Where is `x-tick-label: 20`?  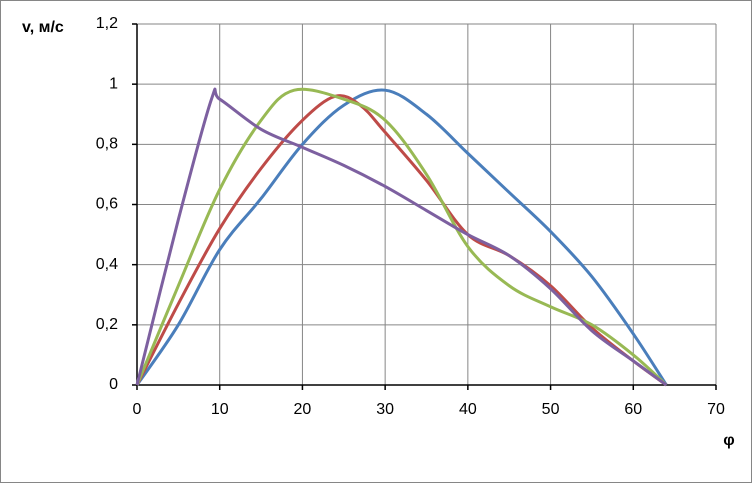
x-tick-label: 20 is located at coordinates (303, 409).